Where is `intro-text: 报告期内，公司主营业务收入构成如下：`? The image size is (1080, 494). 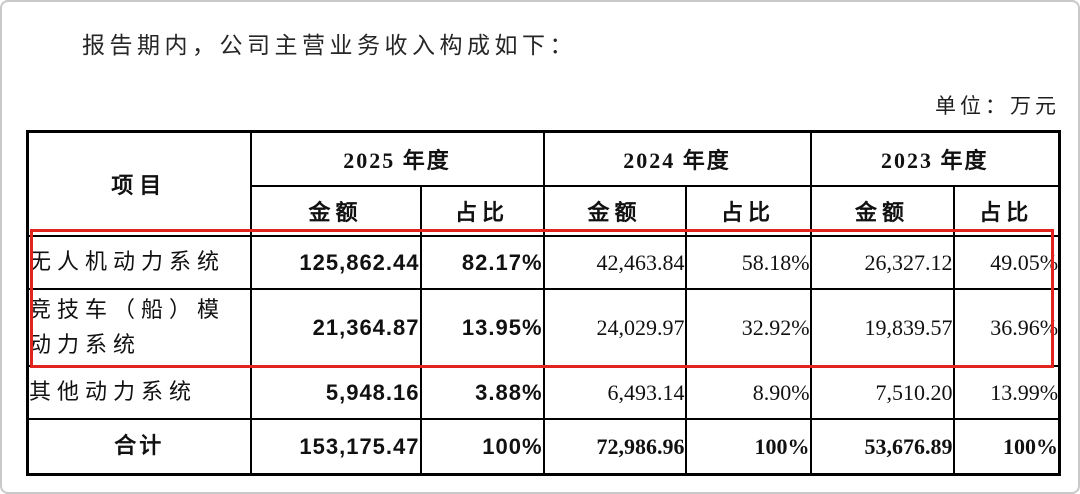
intro-text: 报告期内，公司主营业务收入构成如下： is located at coordinates (329, 45).